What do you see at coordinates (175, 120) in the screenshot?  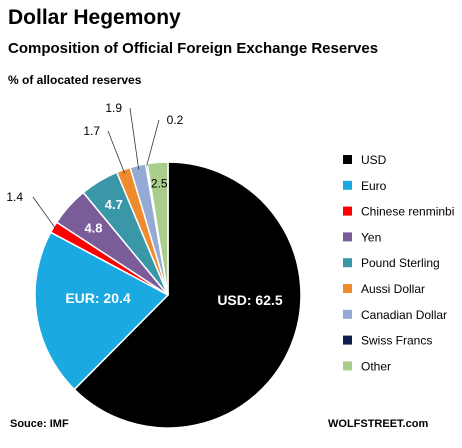 I see `data-label-swiss-francs: 0.2` at bounding box center [175, 120].